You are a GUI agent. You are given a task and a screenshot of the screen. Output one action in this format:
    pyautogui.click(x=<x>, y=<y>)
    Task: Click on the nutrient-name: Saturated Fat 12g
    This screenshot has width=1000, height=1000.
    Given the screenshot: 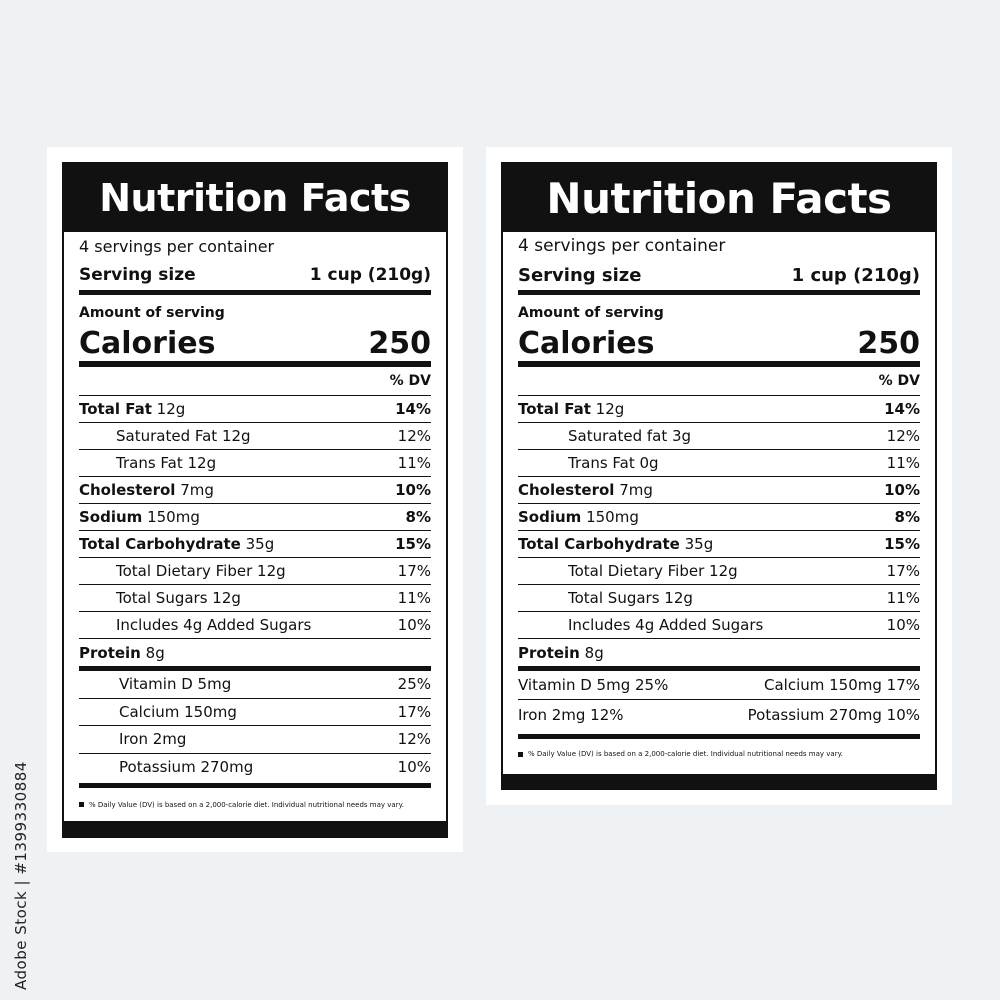 What is the action you would take?
    pyautogui.click(x=183, y=436)
    